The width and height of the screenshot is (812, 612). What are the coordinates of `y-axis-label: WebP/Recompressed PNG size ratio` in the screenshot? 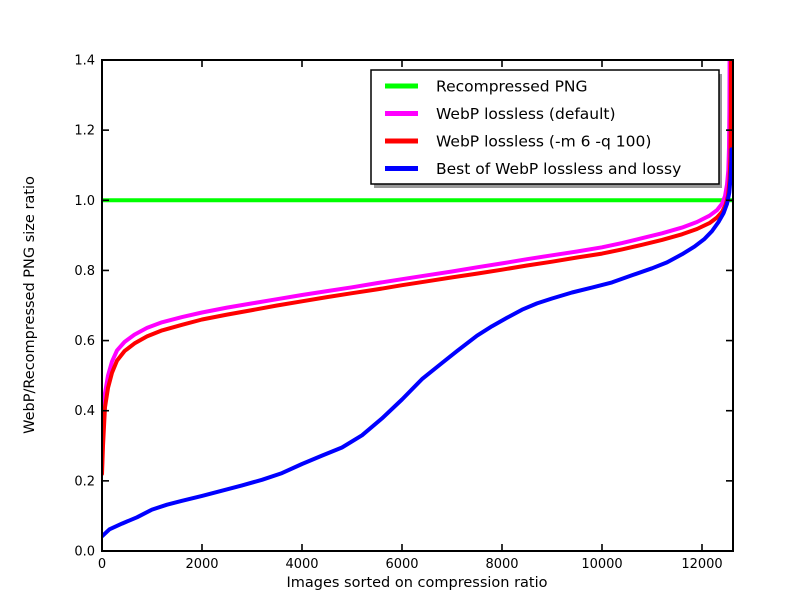 It's located at (30, 305).